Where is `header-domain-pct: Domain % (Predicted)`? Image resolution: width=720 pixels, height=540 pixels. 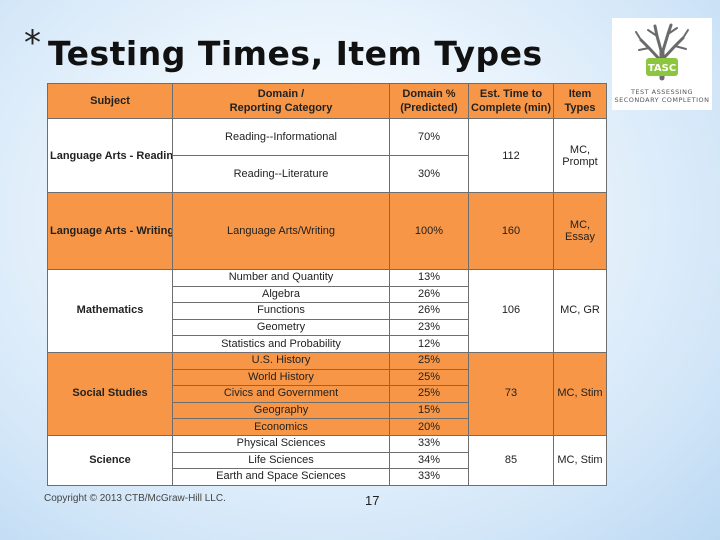
header-domain-pct: Domain % (Predicted) is located at coordinates (429, 101).